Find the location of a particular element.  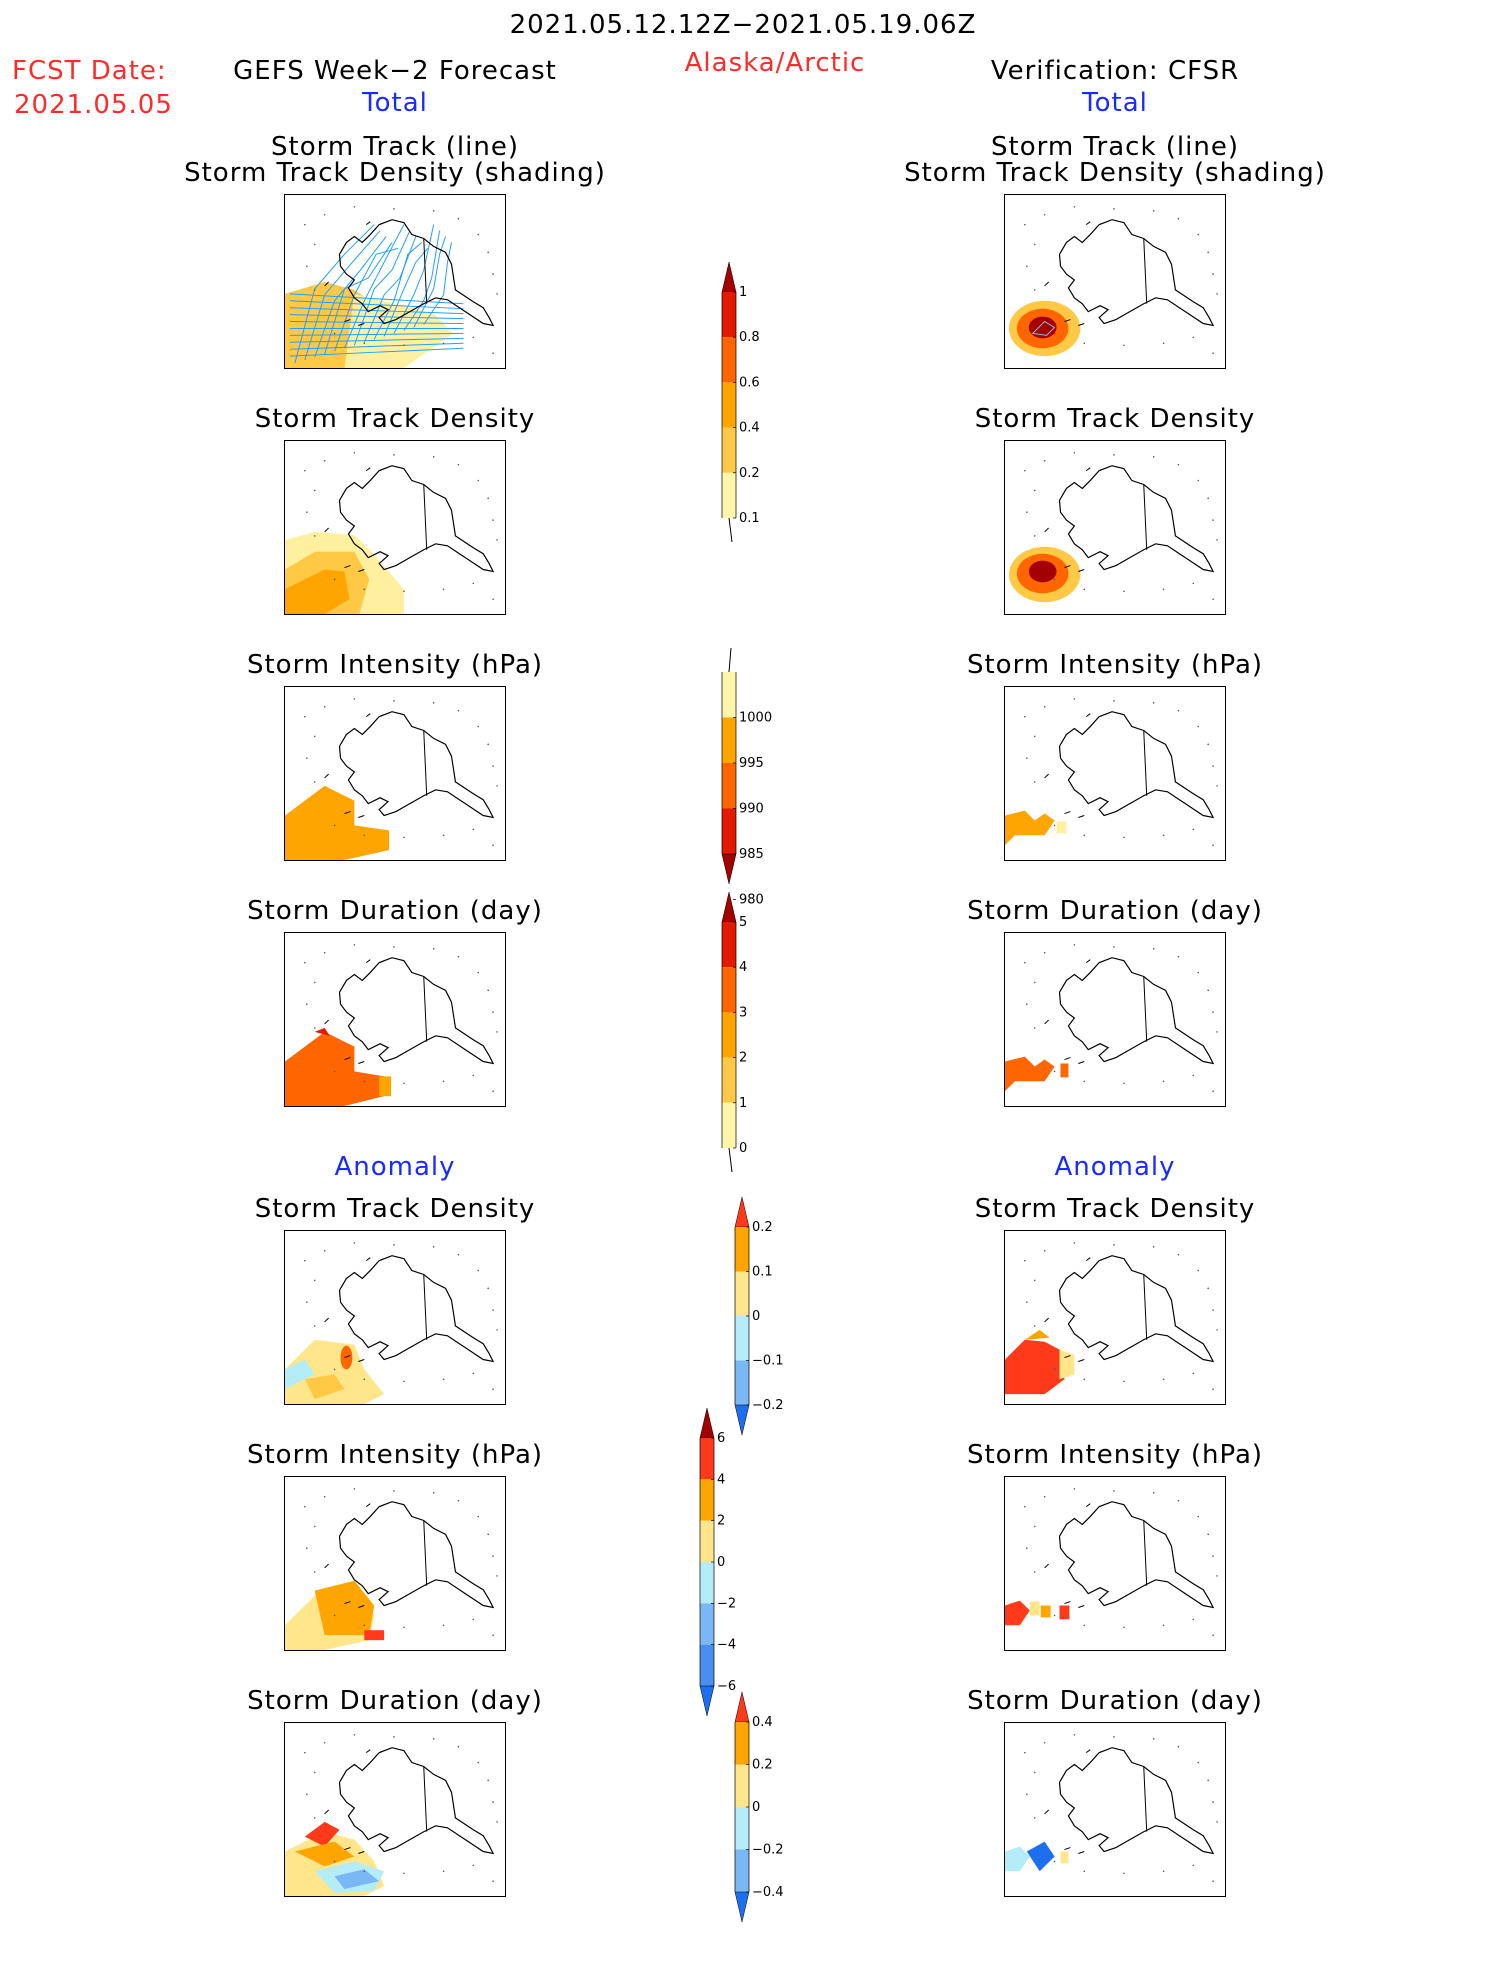

title-left-anom-density: Storm Track Density is located at coordinates (395, 1209).